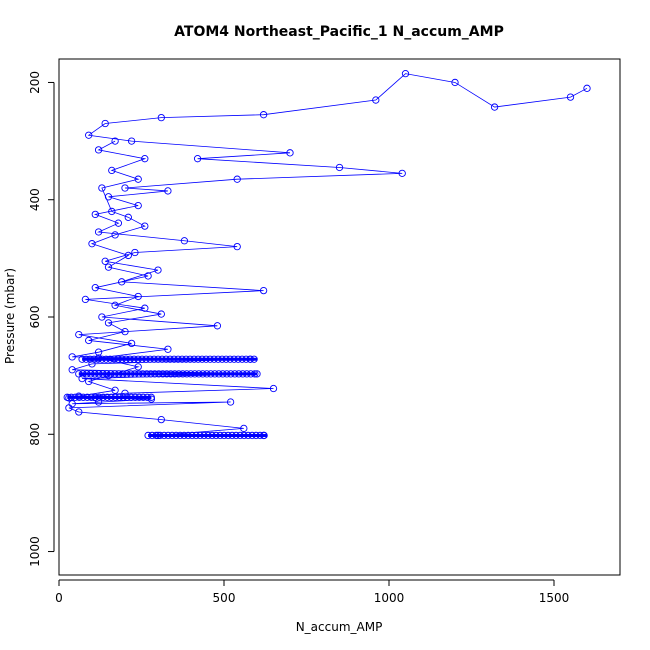 The image size is (650, 650). I want to click on x-tick-label: 1000, so click(389, 598).